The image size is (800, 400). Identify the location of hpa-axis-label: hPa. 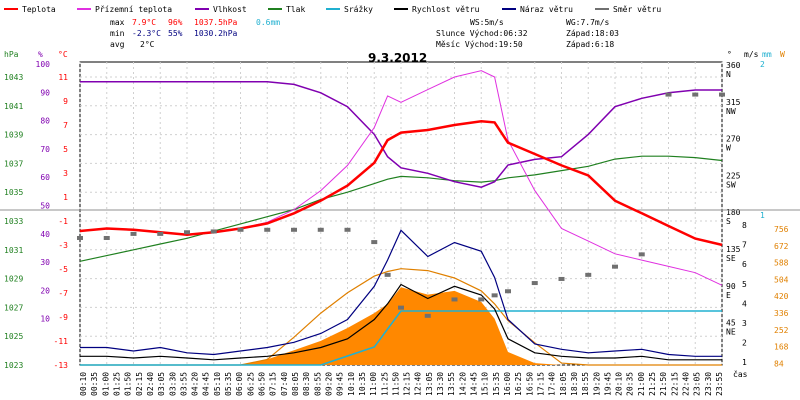
(11, 54).